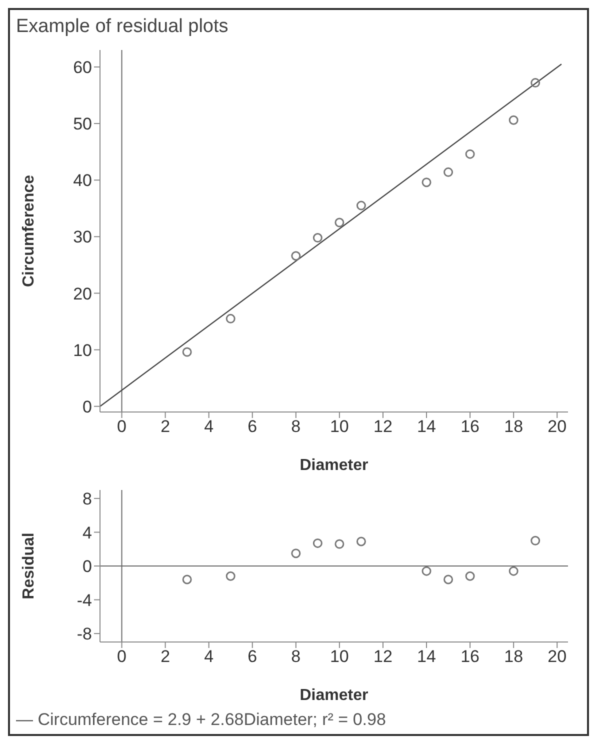  I want to click on text: — Circumference = 2.9 + 2.68Diameter; r² = 0.98, so click(201, 720).